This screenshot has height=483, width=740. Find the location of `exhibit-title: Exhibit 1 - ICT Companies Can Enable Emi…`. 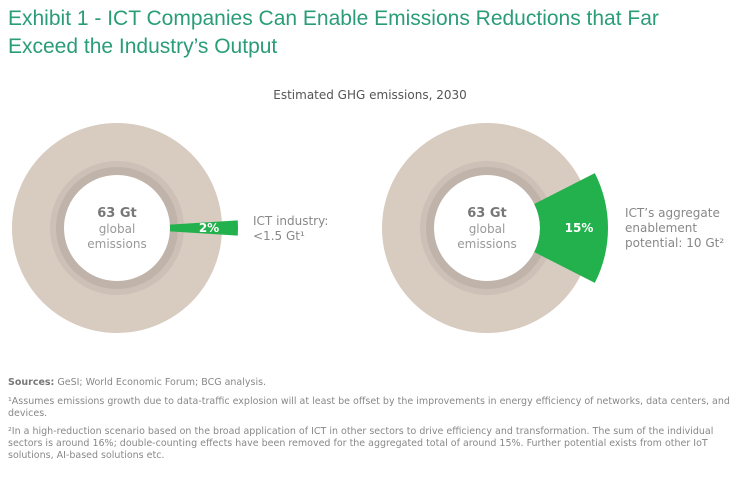

exhibit-title: Exhibit 1 - ICT Companies Can Enable Emi… is located at coordinates (333, 32).